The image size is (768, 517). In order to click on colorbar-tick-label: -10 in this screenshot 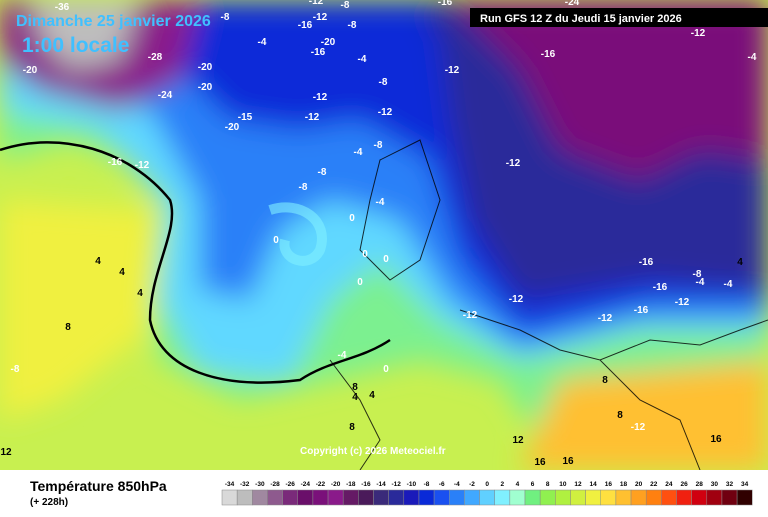, I will do `click(412, 484)`.